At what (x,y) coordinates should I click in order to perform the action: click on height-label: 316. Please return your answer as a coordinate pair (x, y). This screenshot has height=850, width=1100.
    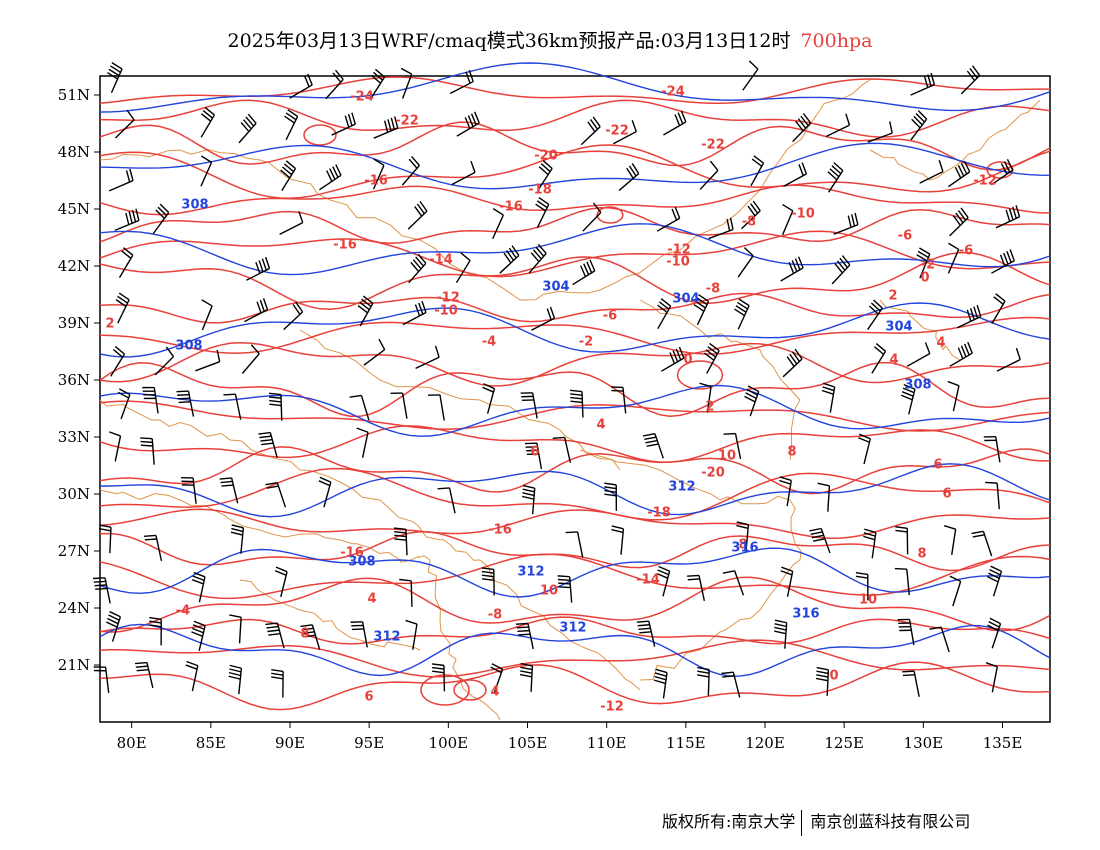
    Looking at the image, I should click on (805, 614).